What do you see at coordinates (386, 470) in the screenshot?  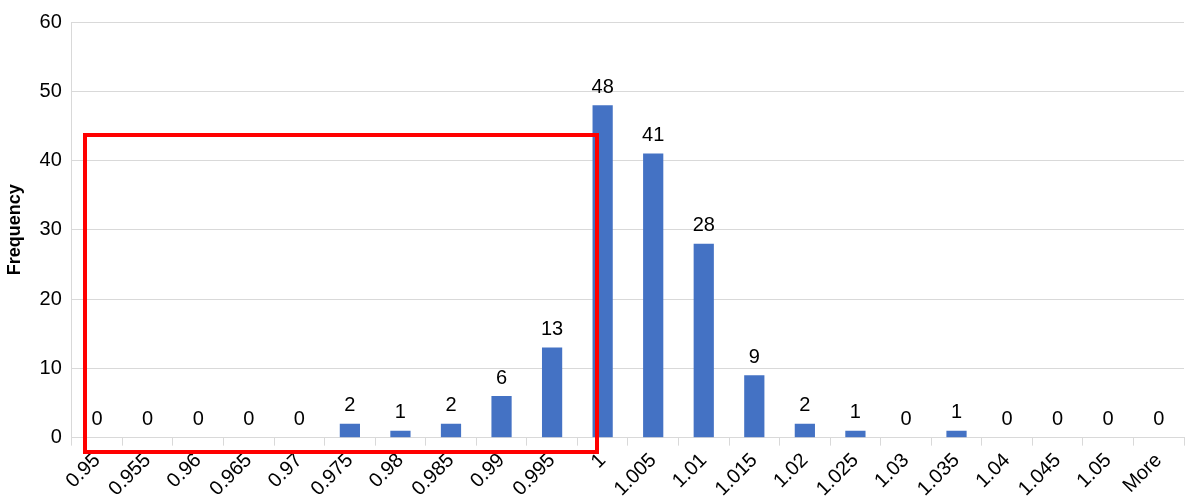 I see `x-tick-label: 0.98` at bounding box center [386, 470].